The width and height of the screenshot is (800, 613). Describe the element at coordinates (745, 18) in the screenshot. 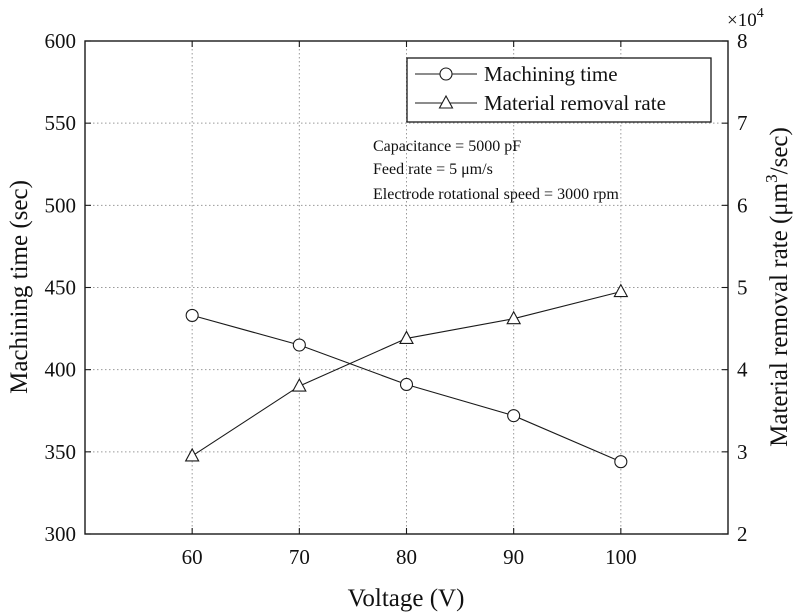

I see `right-axis-multiplier: ×10⁴` at that location.